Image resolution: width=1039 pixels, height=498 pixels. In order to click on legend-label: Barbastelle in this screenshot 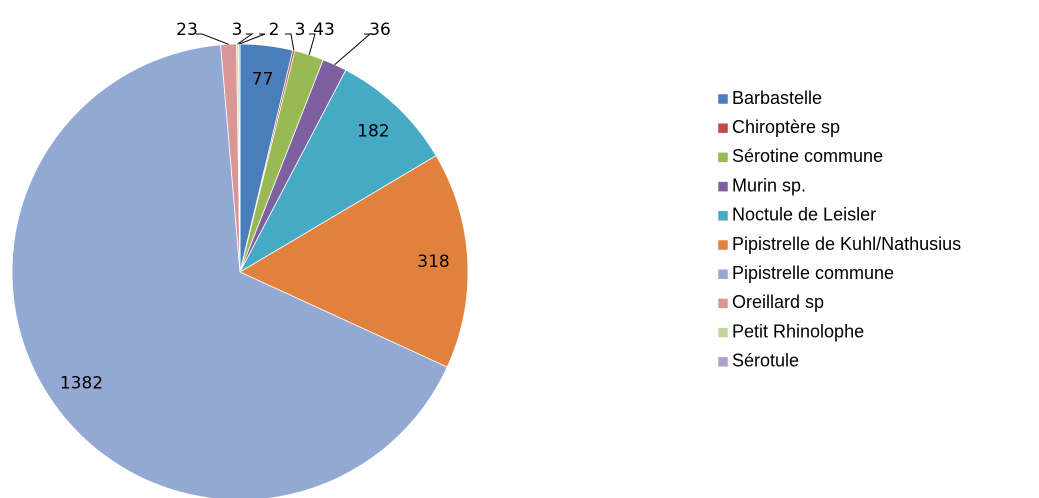, I will do `click(777, 98)`.